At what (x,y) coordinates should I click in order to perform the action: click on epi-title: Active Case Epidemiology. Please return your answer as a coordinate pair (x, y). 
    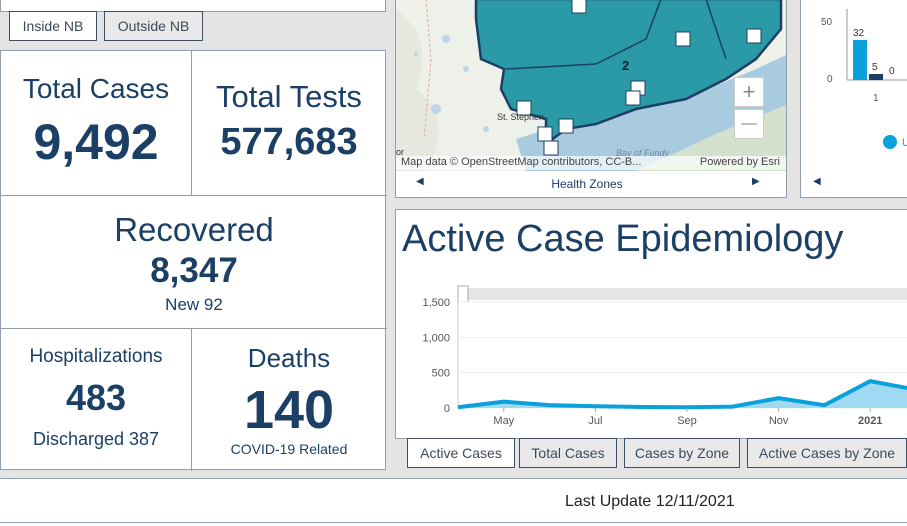
    Looking at the image, I should click on (623, 239).